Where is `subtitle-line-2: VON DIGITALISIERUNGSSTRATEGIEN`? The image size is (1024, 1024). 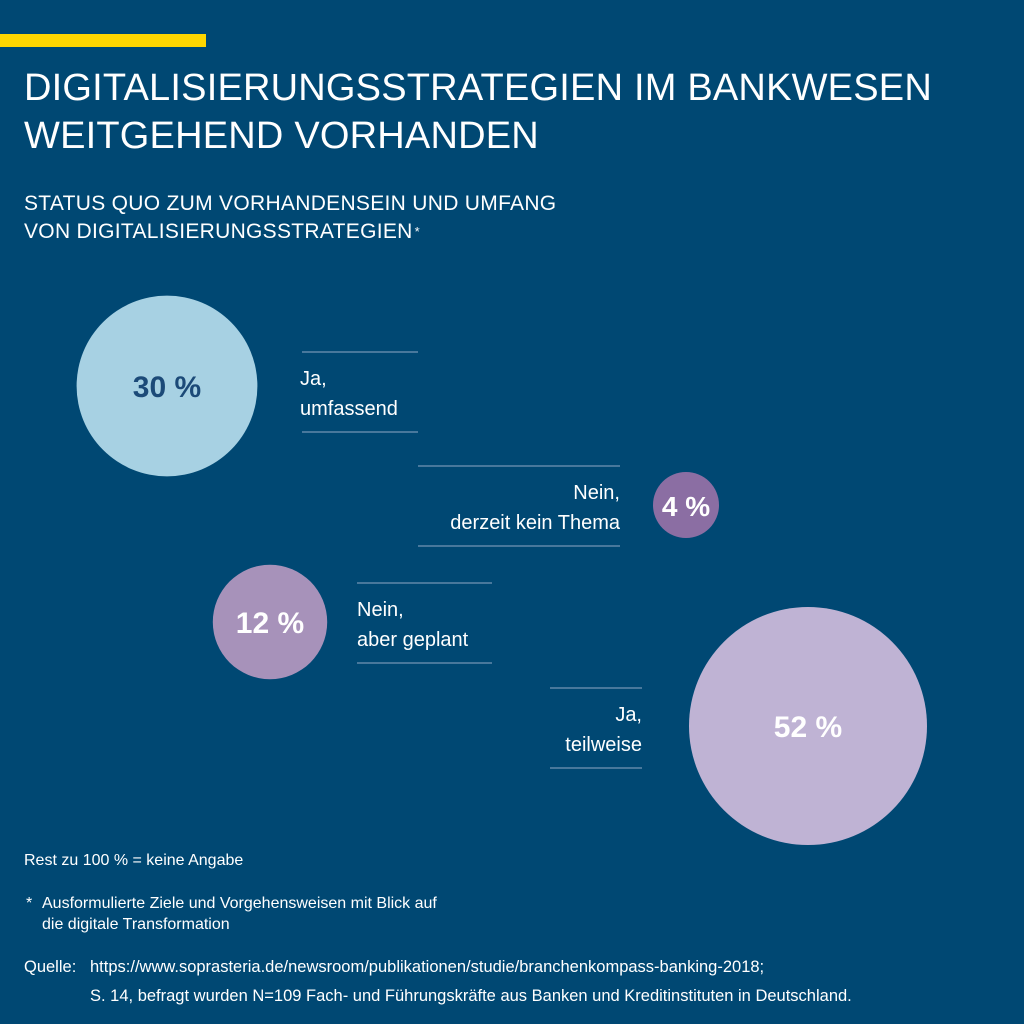
subtitle-line-2: VON DIGITALISIERUNGSSTRATEGIEN is located at coordinates (218, 231).